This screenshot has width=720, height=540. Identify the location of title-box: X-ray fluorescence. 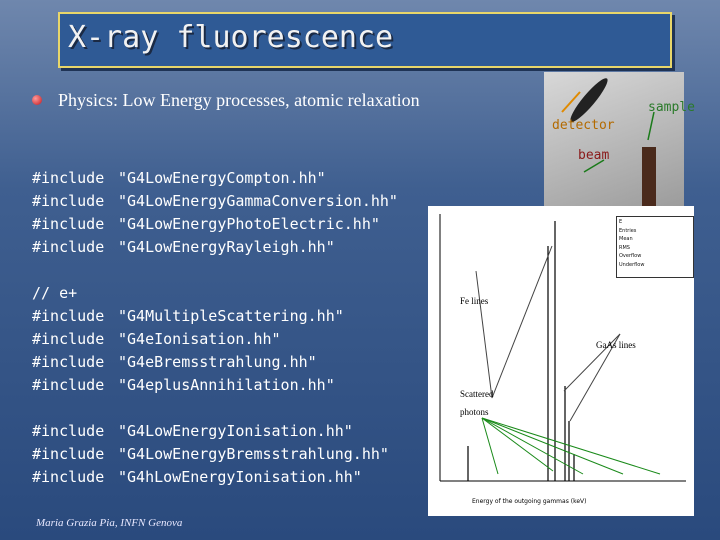
(365, 40).